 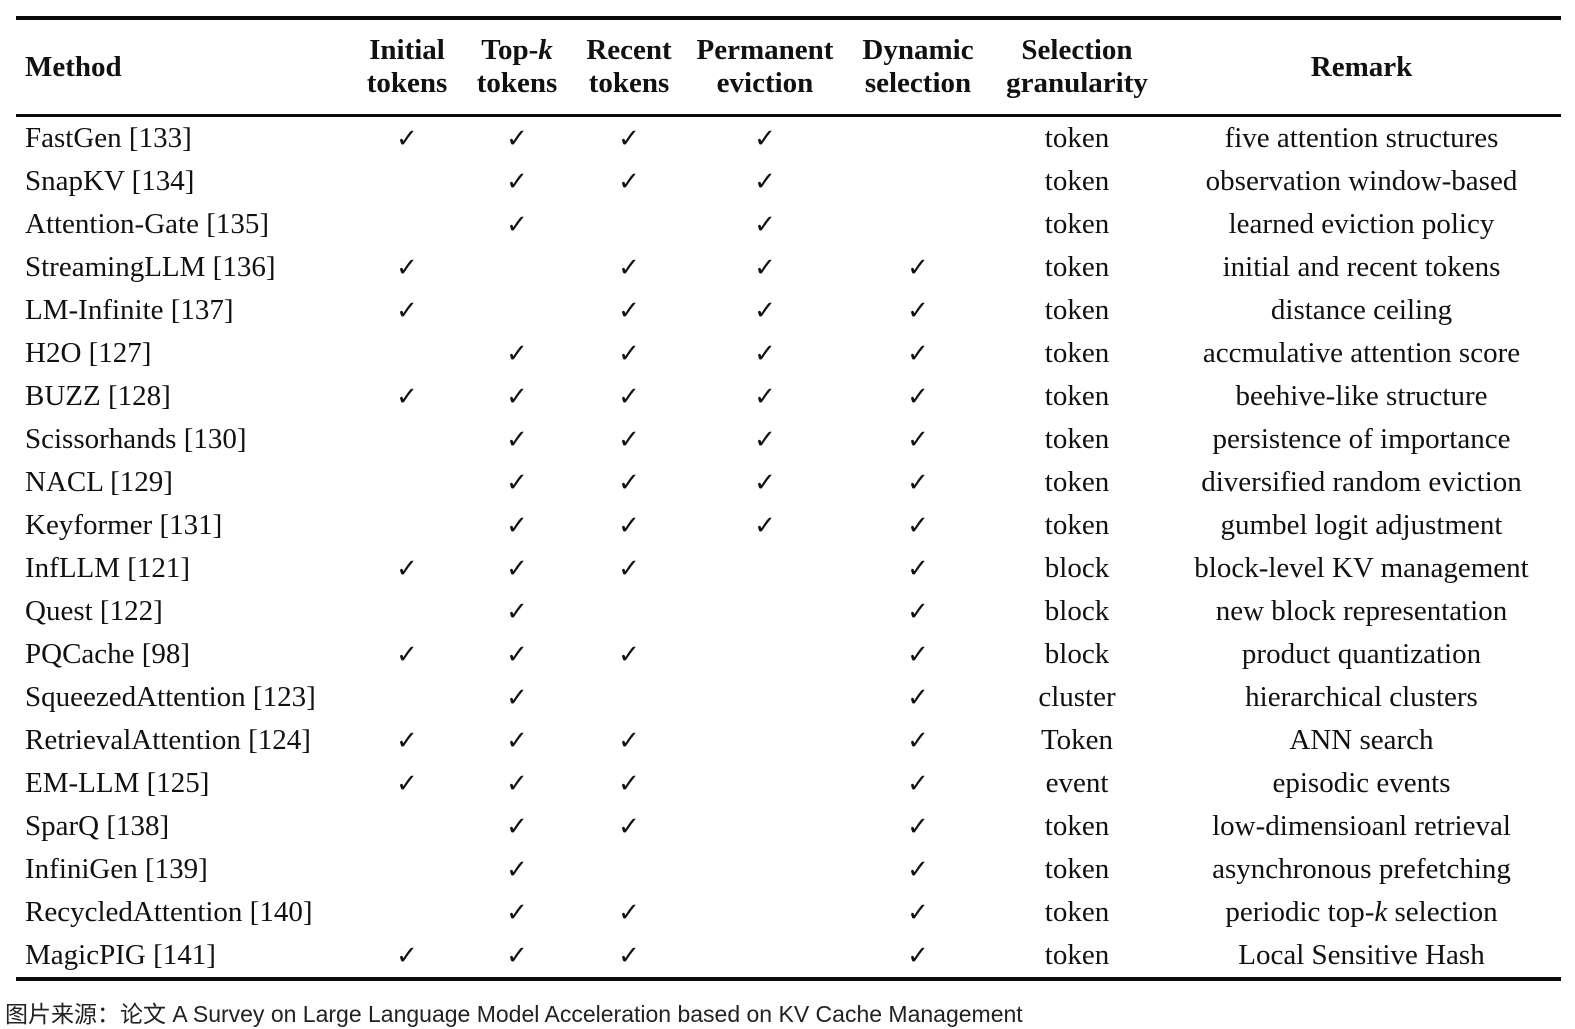 What do you see at coordinates (73, 66) in the screenshot?
I see `column-header-method: Method` at bounding box center [73, 66].